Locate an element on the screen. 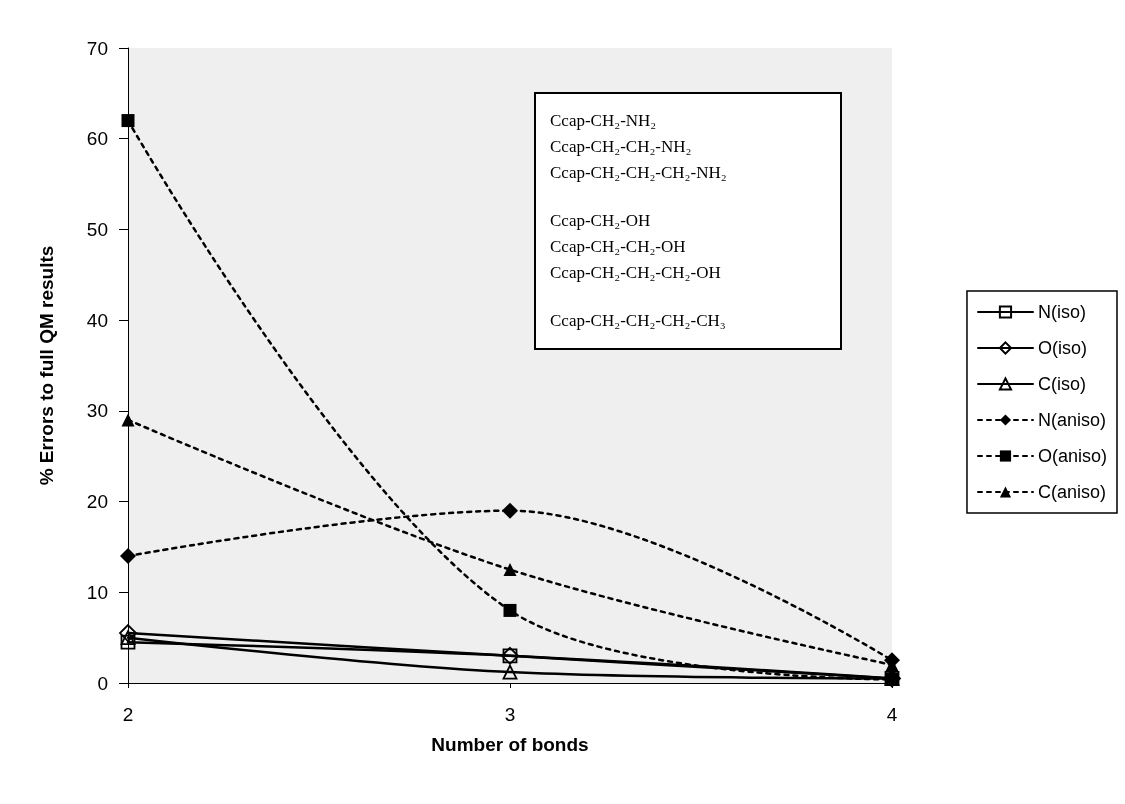 Image resolution: width=1125 pixels, height=804 pixels. x-tick-label: 3 is located at coordinates (510, 714).